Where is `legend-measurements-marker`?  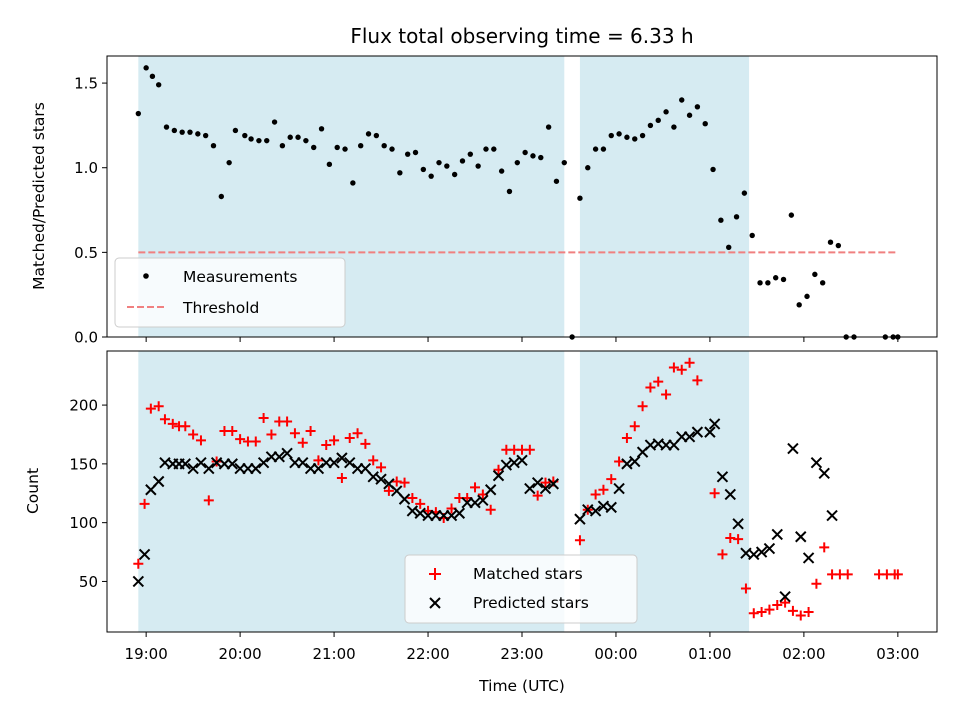 legend-measurements-marker is located at coordinates (146, 276).